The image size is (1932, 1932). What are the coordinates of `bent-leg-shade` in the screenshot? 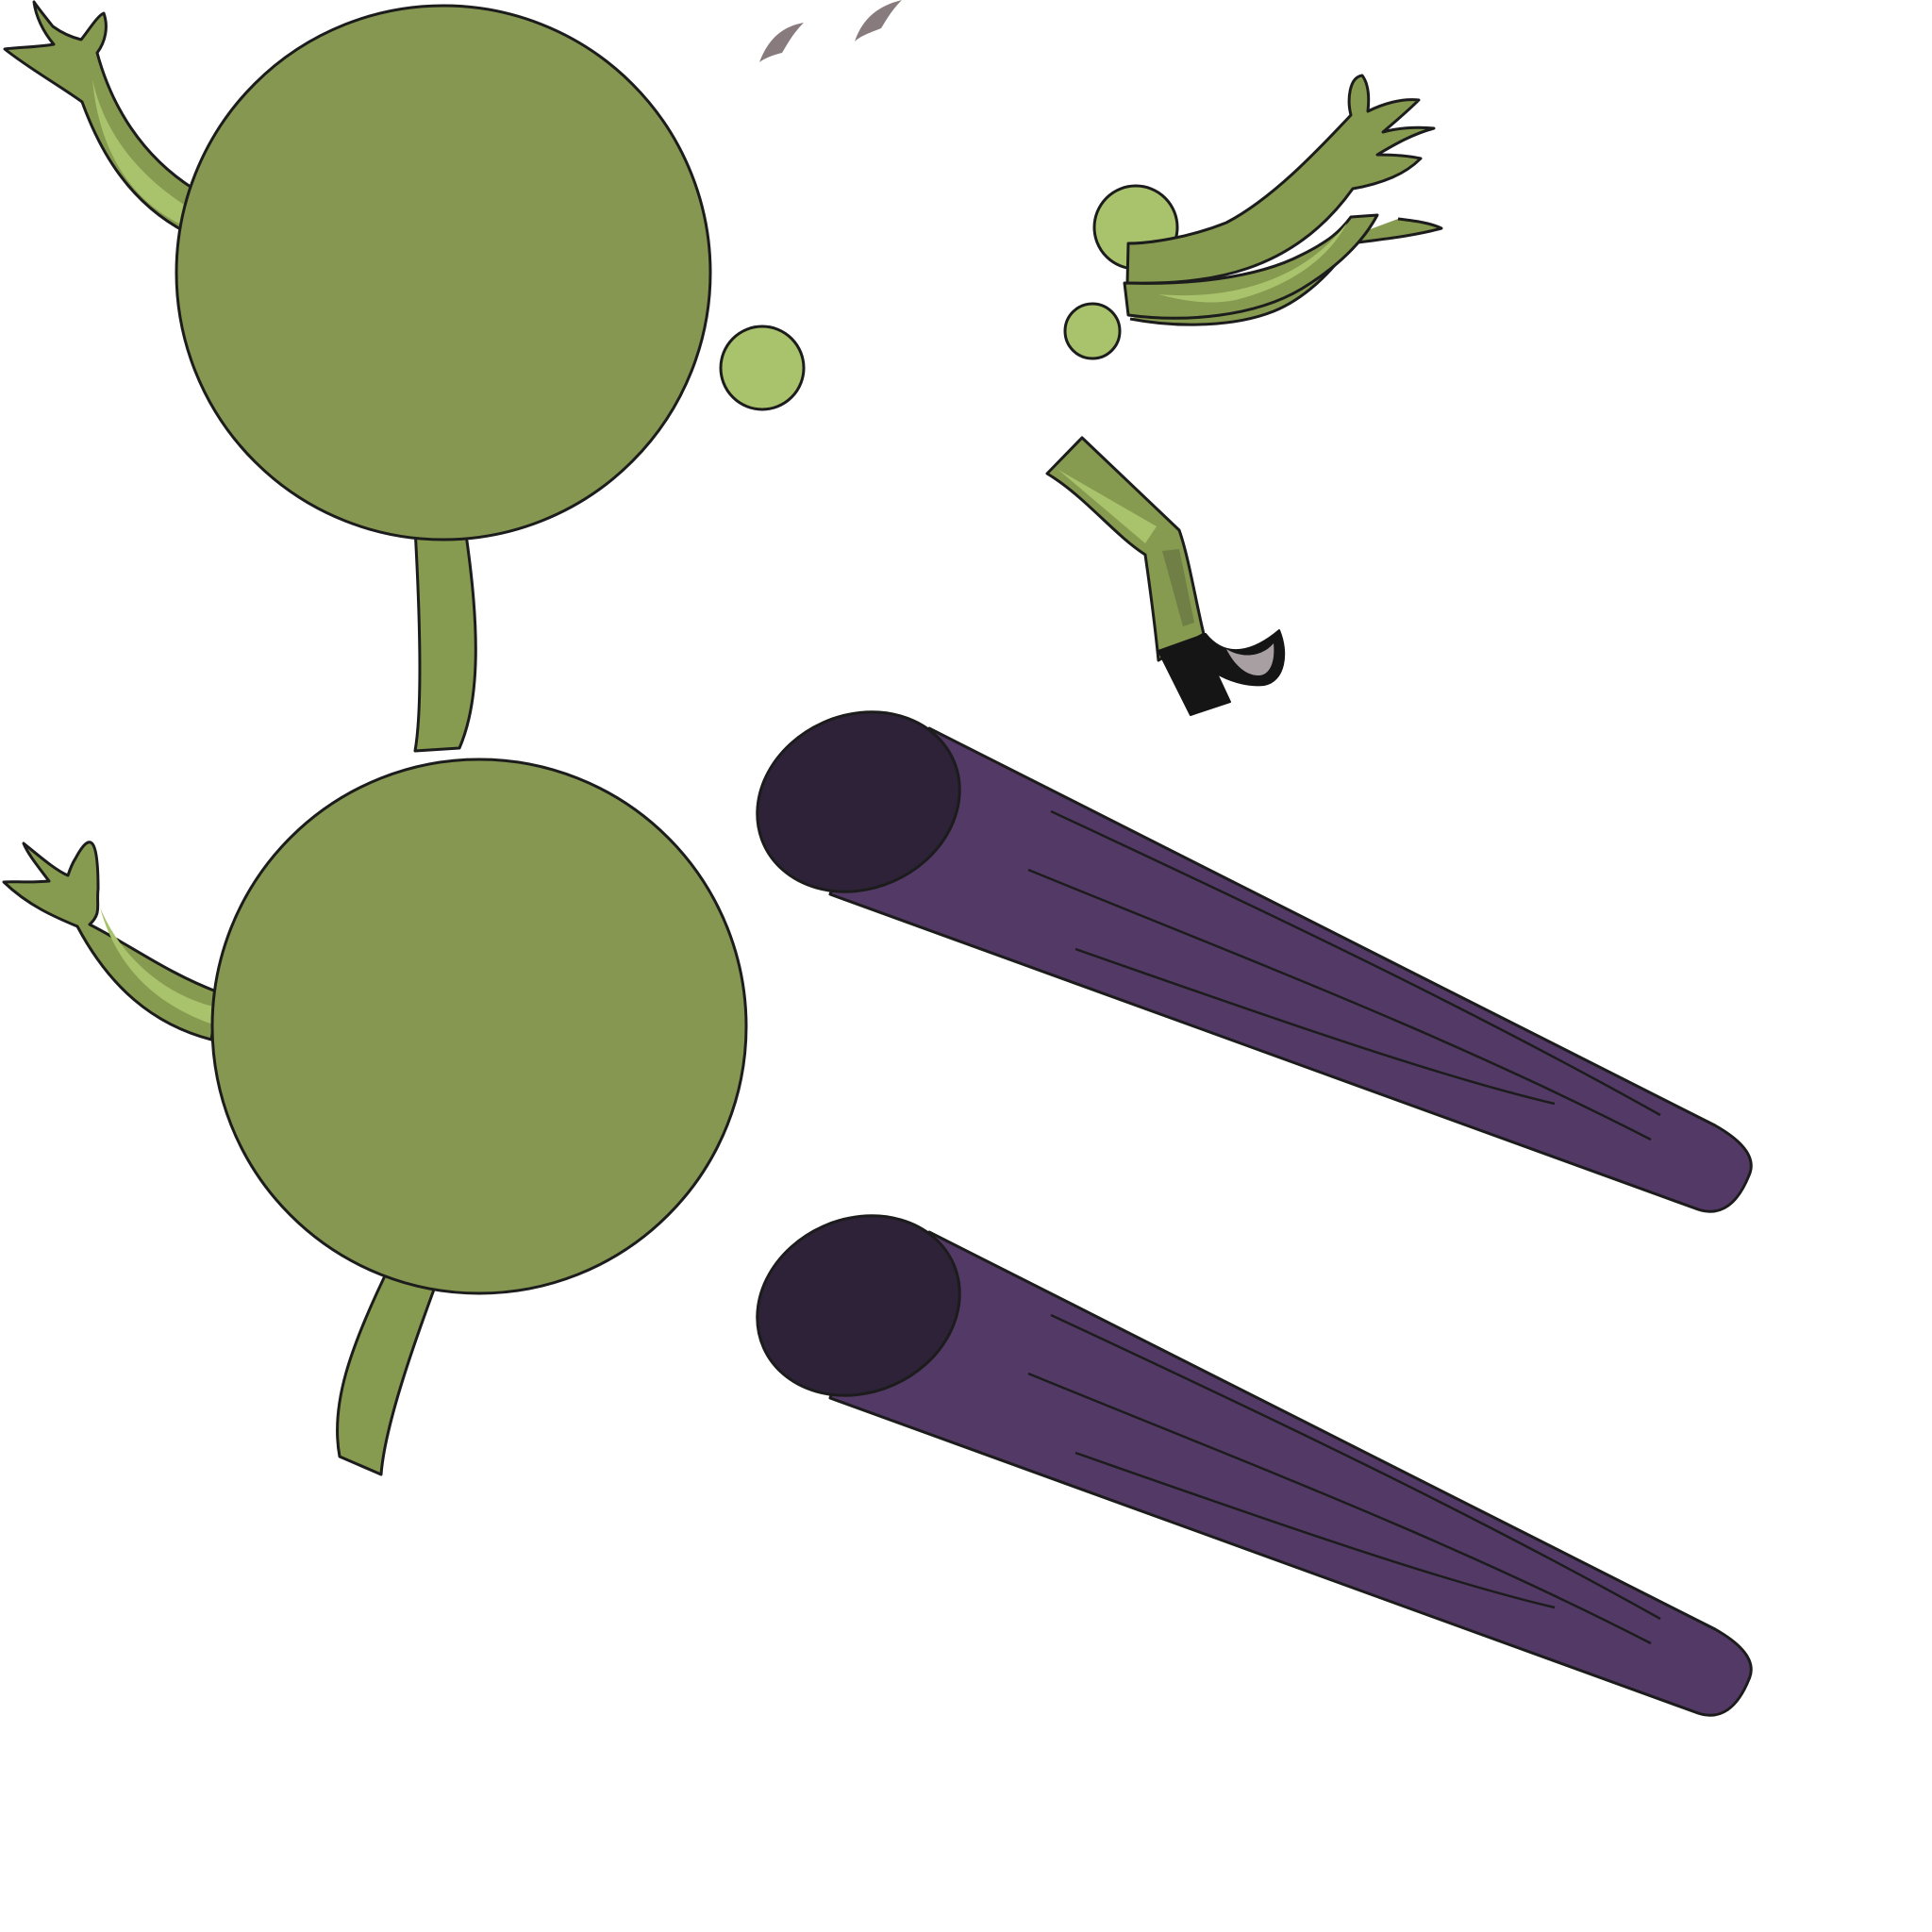 It's located at (1178, 588).